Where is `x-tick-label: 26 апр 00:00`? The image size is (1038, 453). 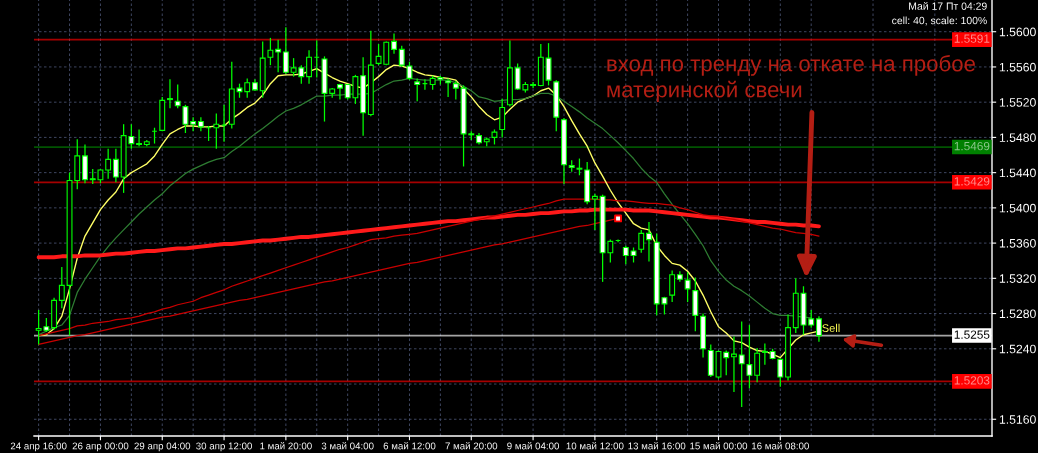 x-tick-label: 26 апр 00:00 is located at coordinates (100, 447).